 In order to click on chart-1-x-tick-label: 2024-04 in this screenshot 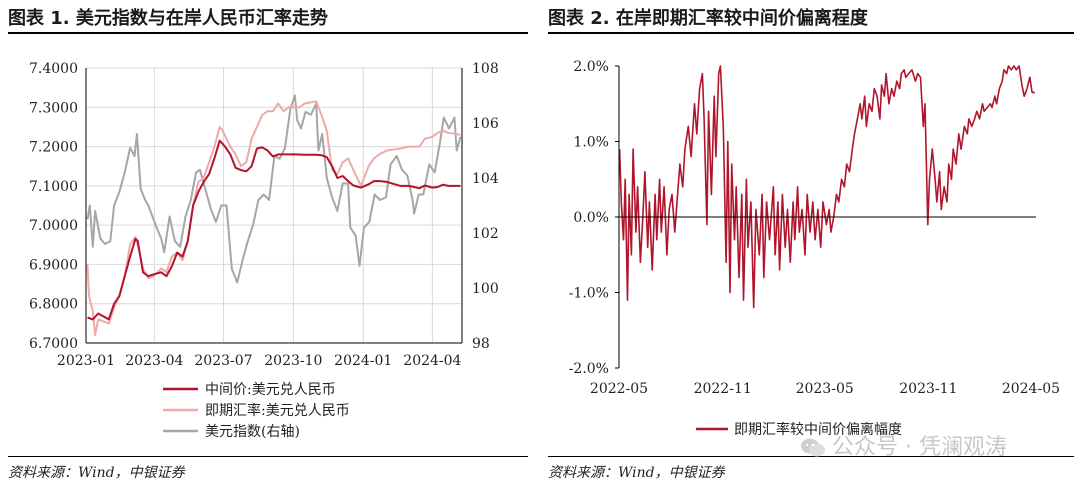, I will do `click(432, 361)`.